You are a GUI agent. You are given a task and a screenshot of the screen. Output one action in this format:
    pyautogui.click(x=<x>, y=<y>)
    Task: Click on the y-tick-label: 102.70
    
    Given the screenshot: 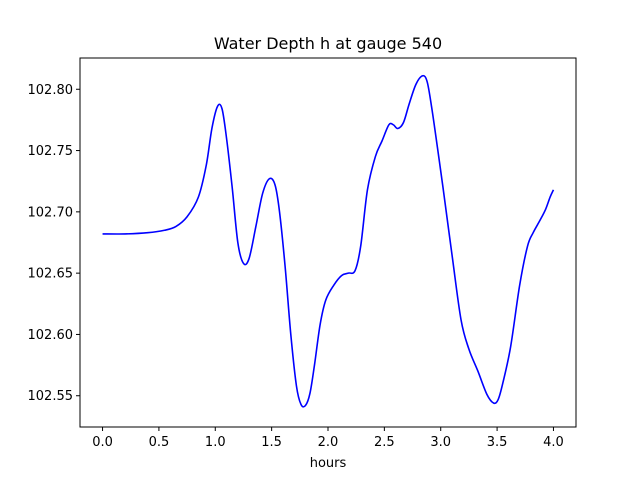 What is the action you would take?
    pyautogui.click(x=51, y=212)
    